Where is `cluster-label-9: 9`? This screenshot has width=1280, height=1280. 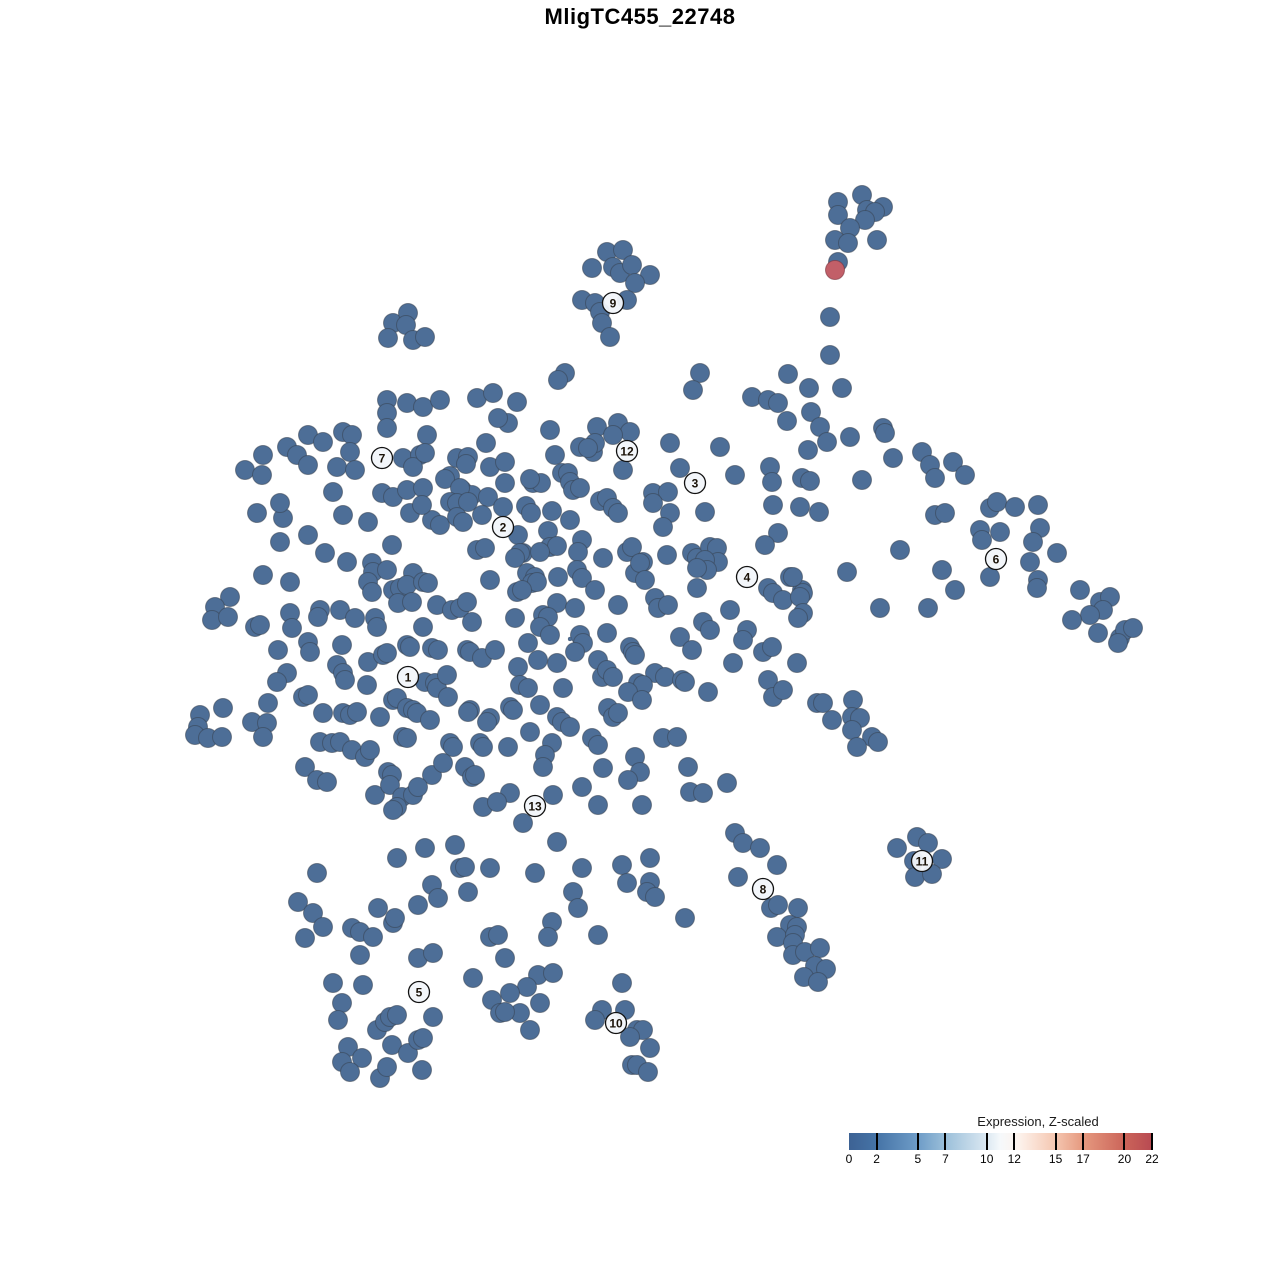
cluster-label-9: 9 is located at coordinates (613, 303).